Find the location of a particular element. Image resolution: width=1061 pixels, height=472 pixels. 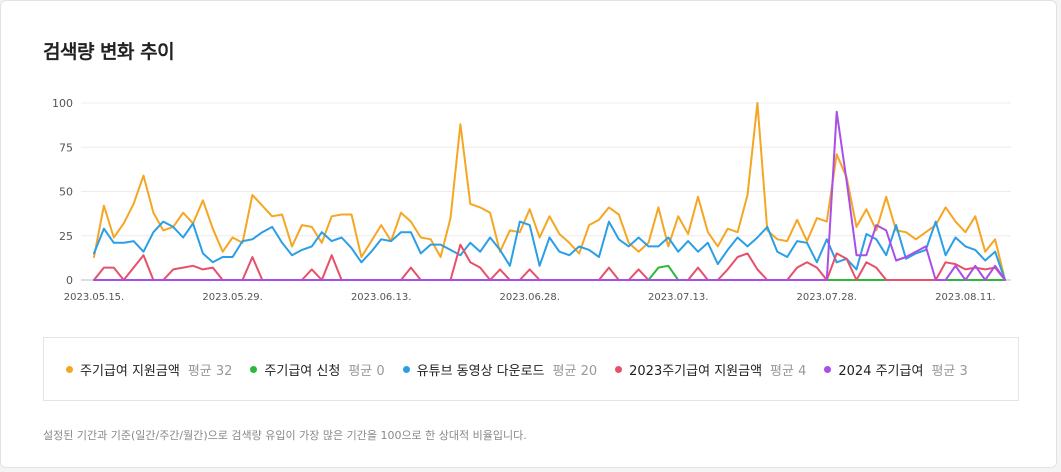

y-tick-label: 0 is located at coordinates (69, 280).